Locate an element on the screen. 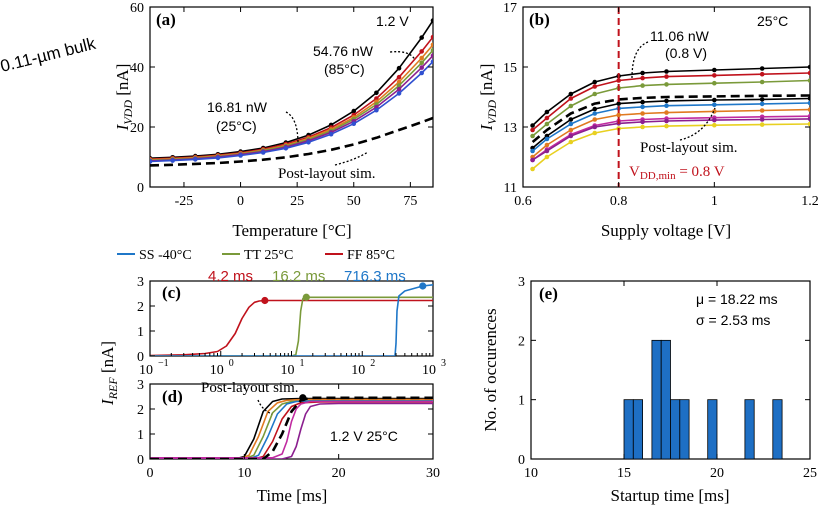 This screenshot has height=515, width=830. panel-d-series-d7 is located at coordinates (291, 429).